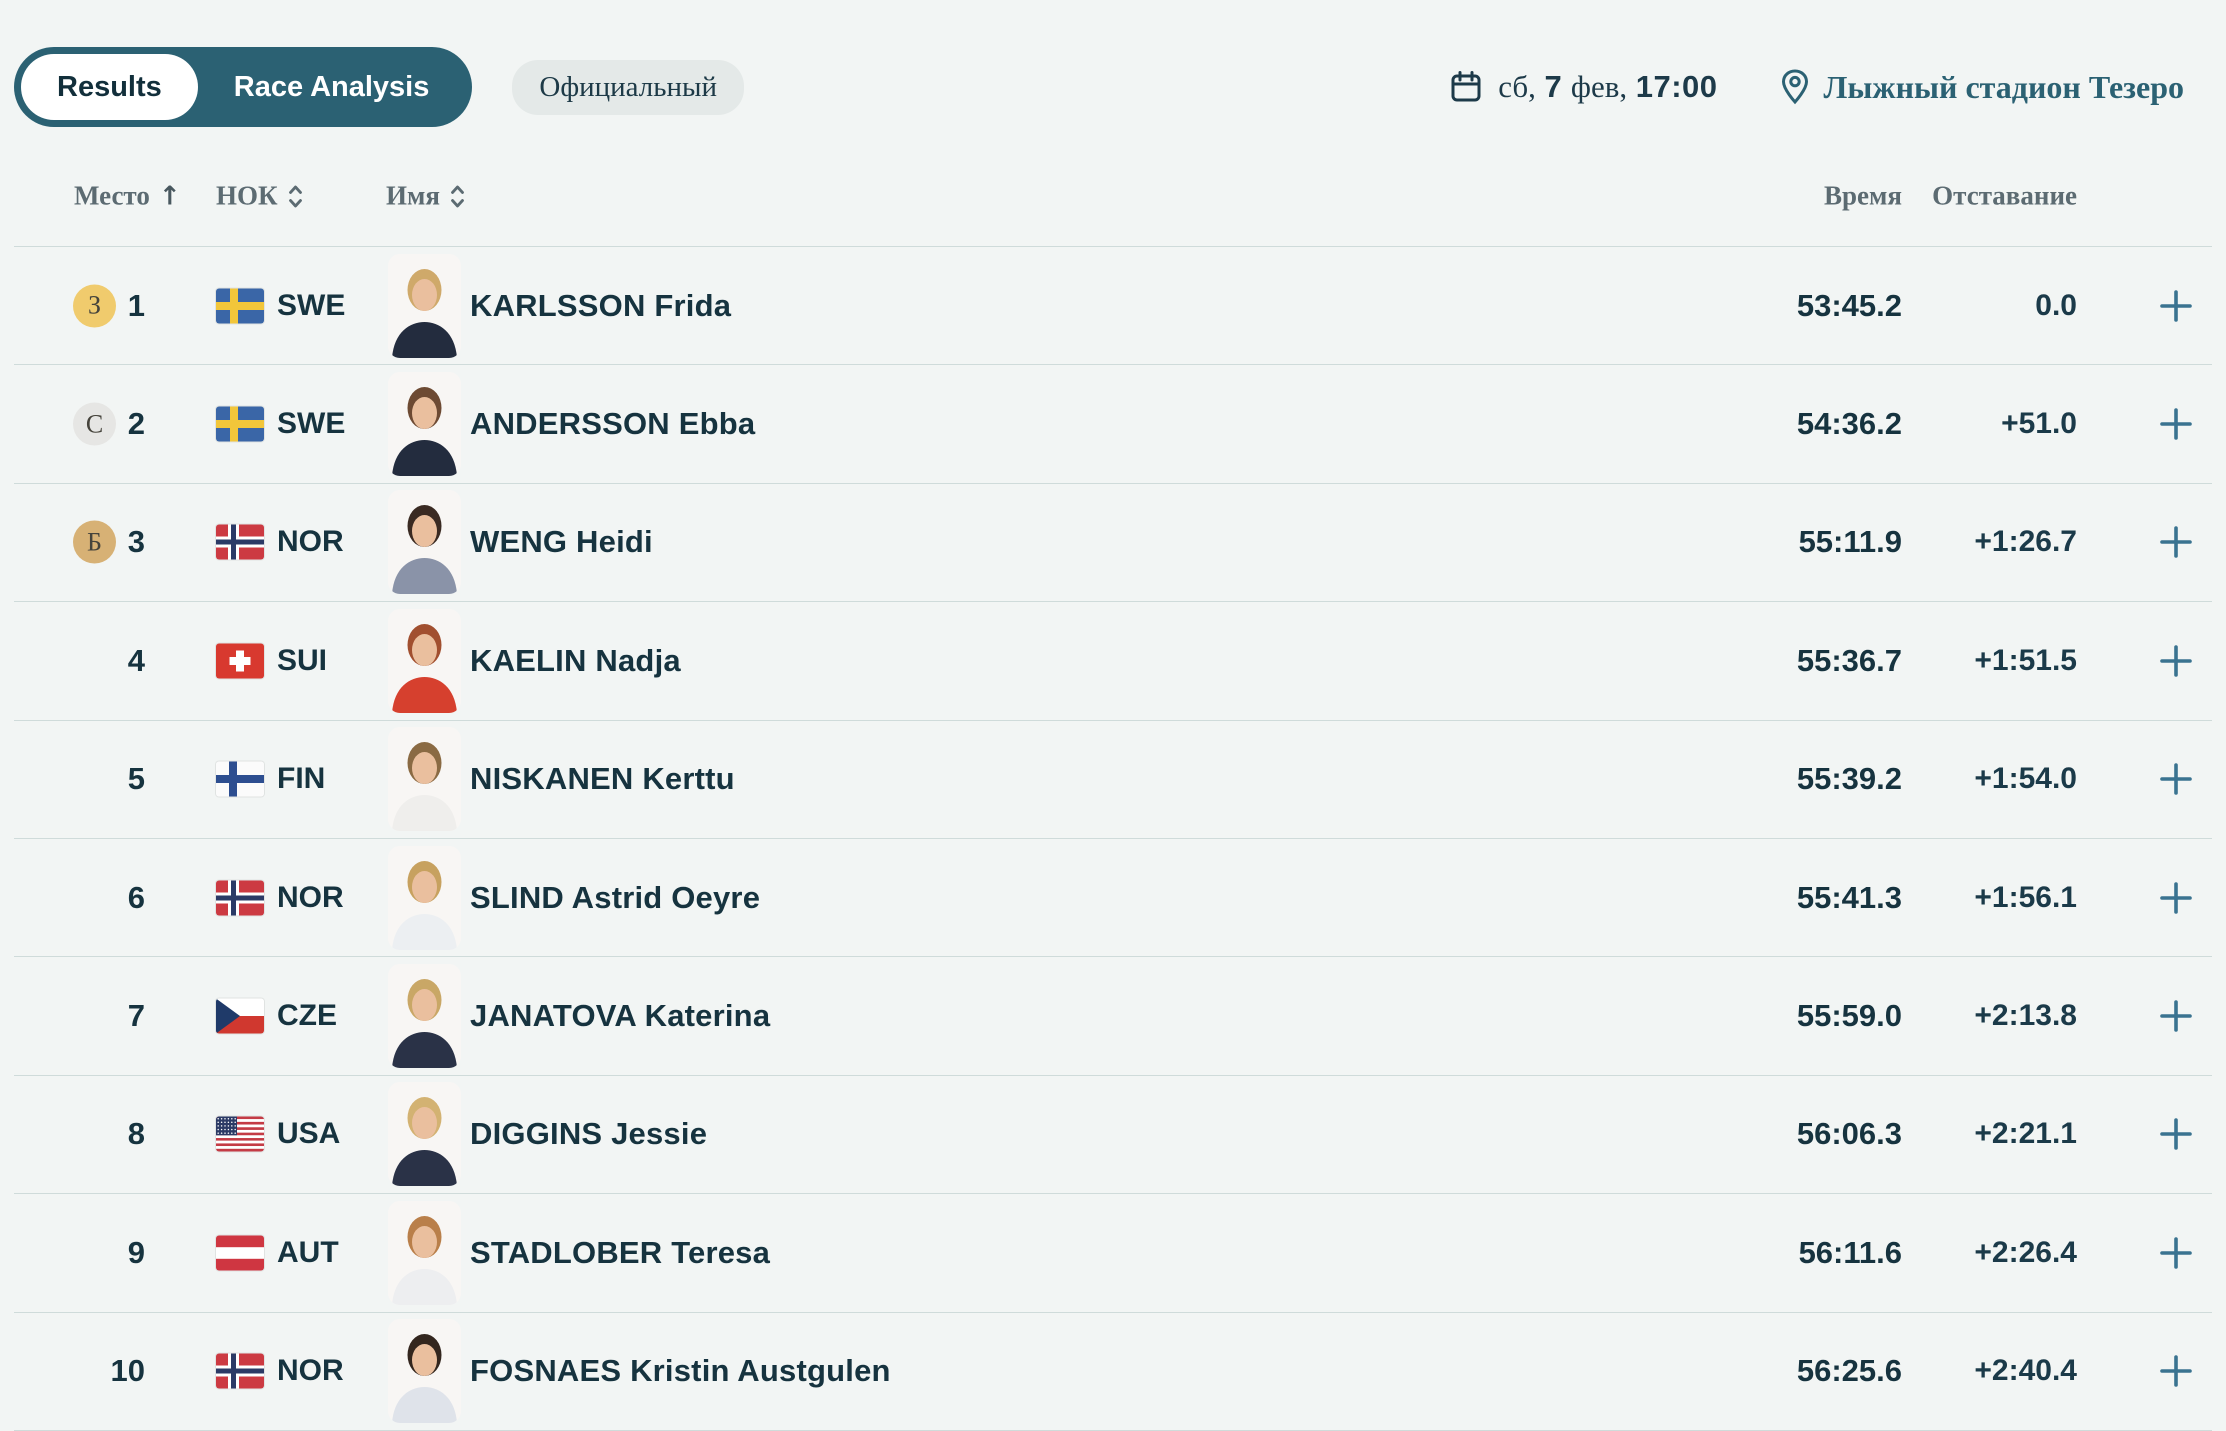 This screenshot has width=2226, height=1431. Describe the element at coordinates (94, 306) in the screenshot. I see `medal-badge: З` at that location.